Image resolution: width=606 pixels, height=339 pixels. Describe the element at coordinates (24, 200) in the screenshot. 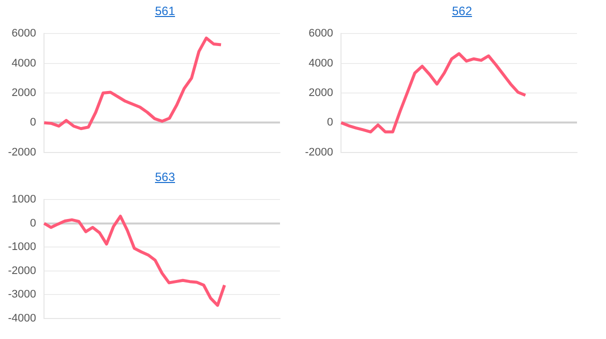

I see `y-tick-label: 1000` at that location.